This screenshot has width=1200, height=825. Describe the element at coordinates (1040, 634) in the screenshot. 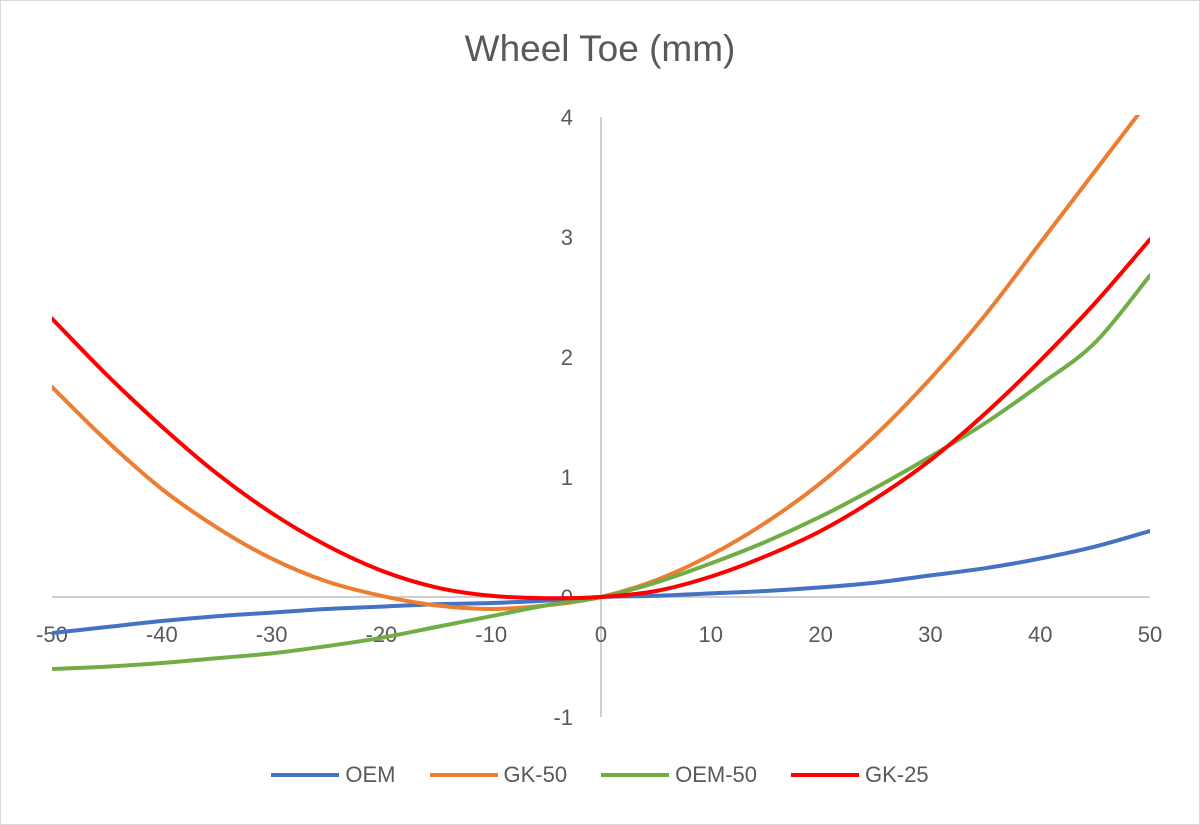

I see `x-tick-label: 40` at that location.